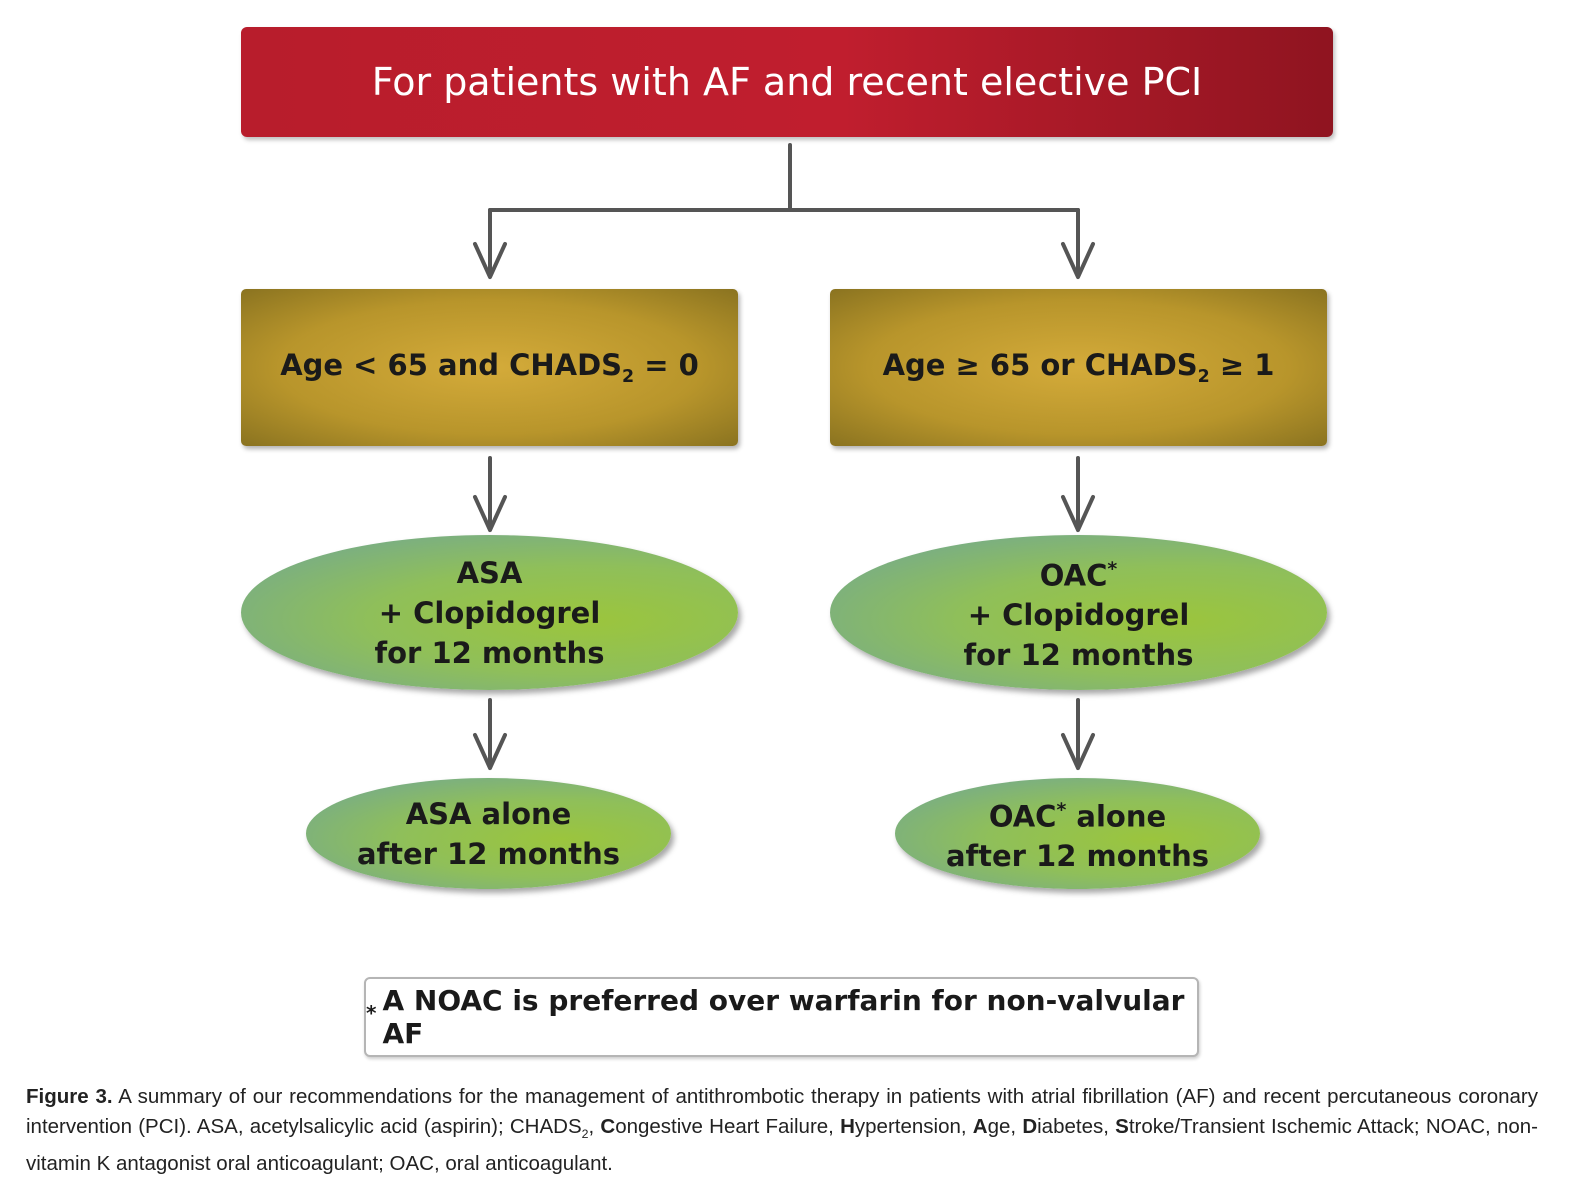 The image size is (1580, 1198). Describe the element at coordinates (488, 813) in the screenshot. I see `left-after-line1: ASA alone` at that location.